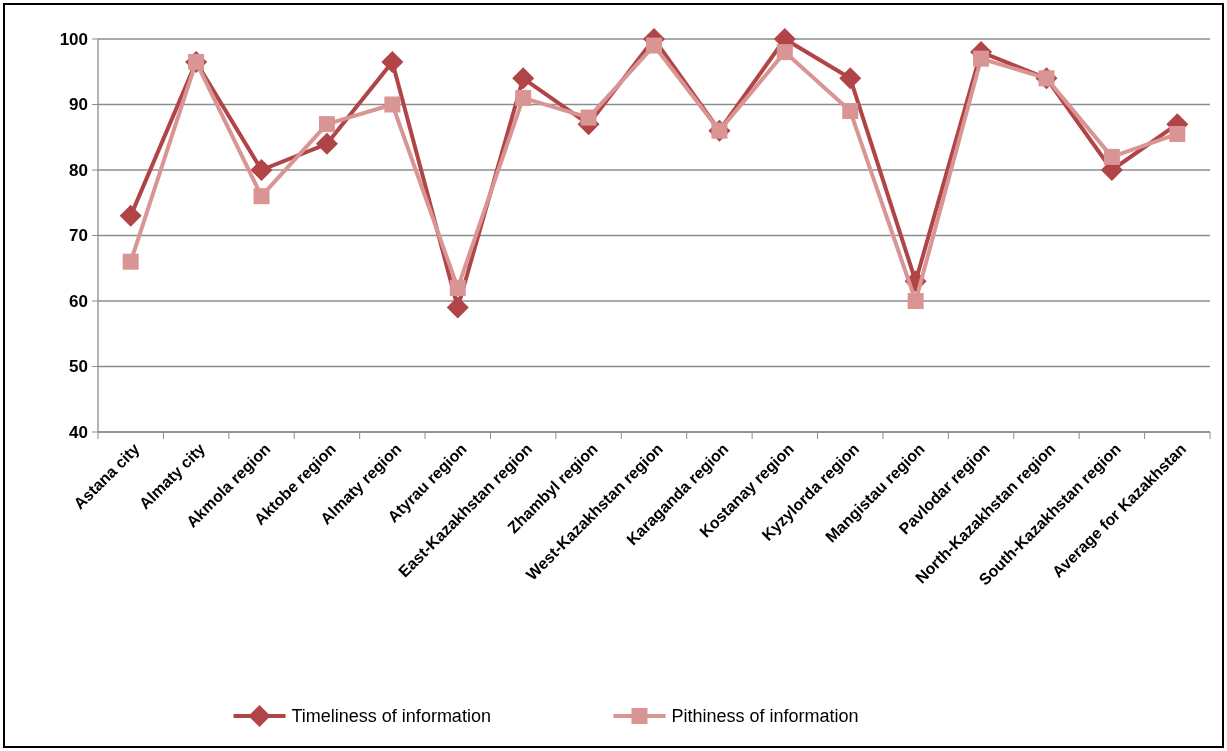  I want to click on y-tick-label: 80, so click(78, 170).